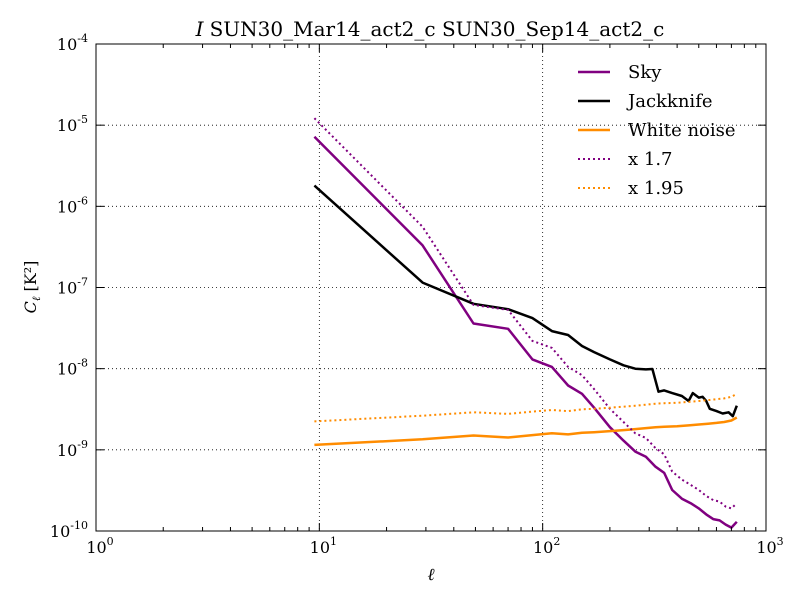 The image size is (800, 600). I want to click on legend-label: Sky, so click(645, 72).